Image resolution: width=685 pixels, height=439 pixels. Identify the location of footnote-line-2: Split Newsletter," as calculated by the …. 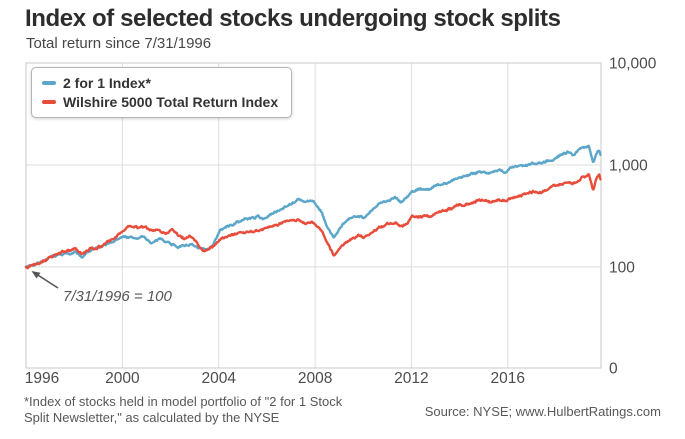
(152, 417).